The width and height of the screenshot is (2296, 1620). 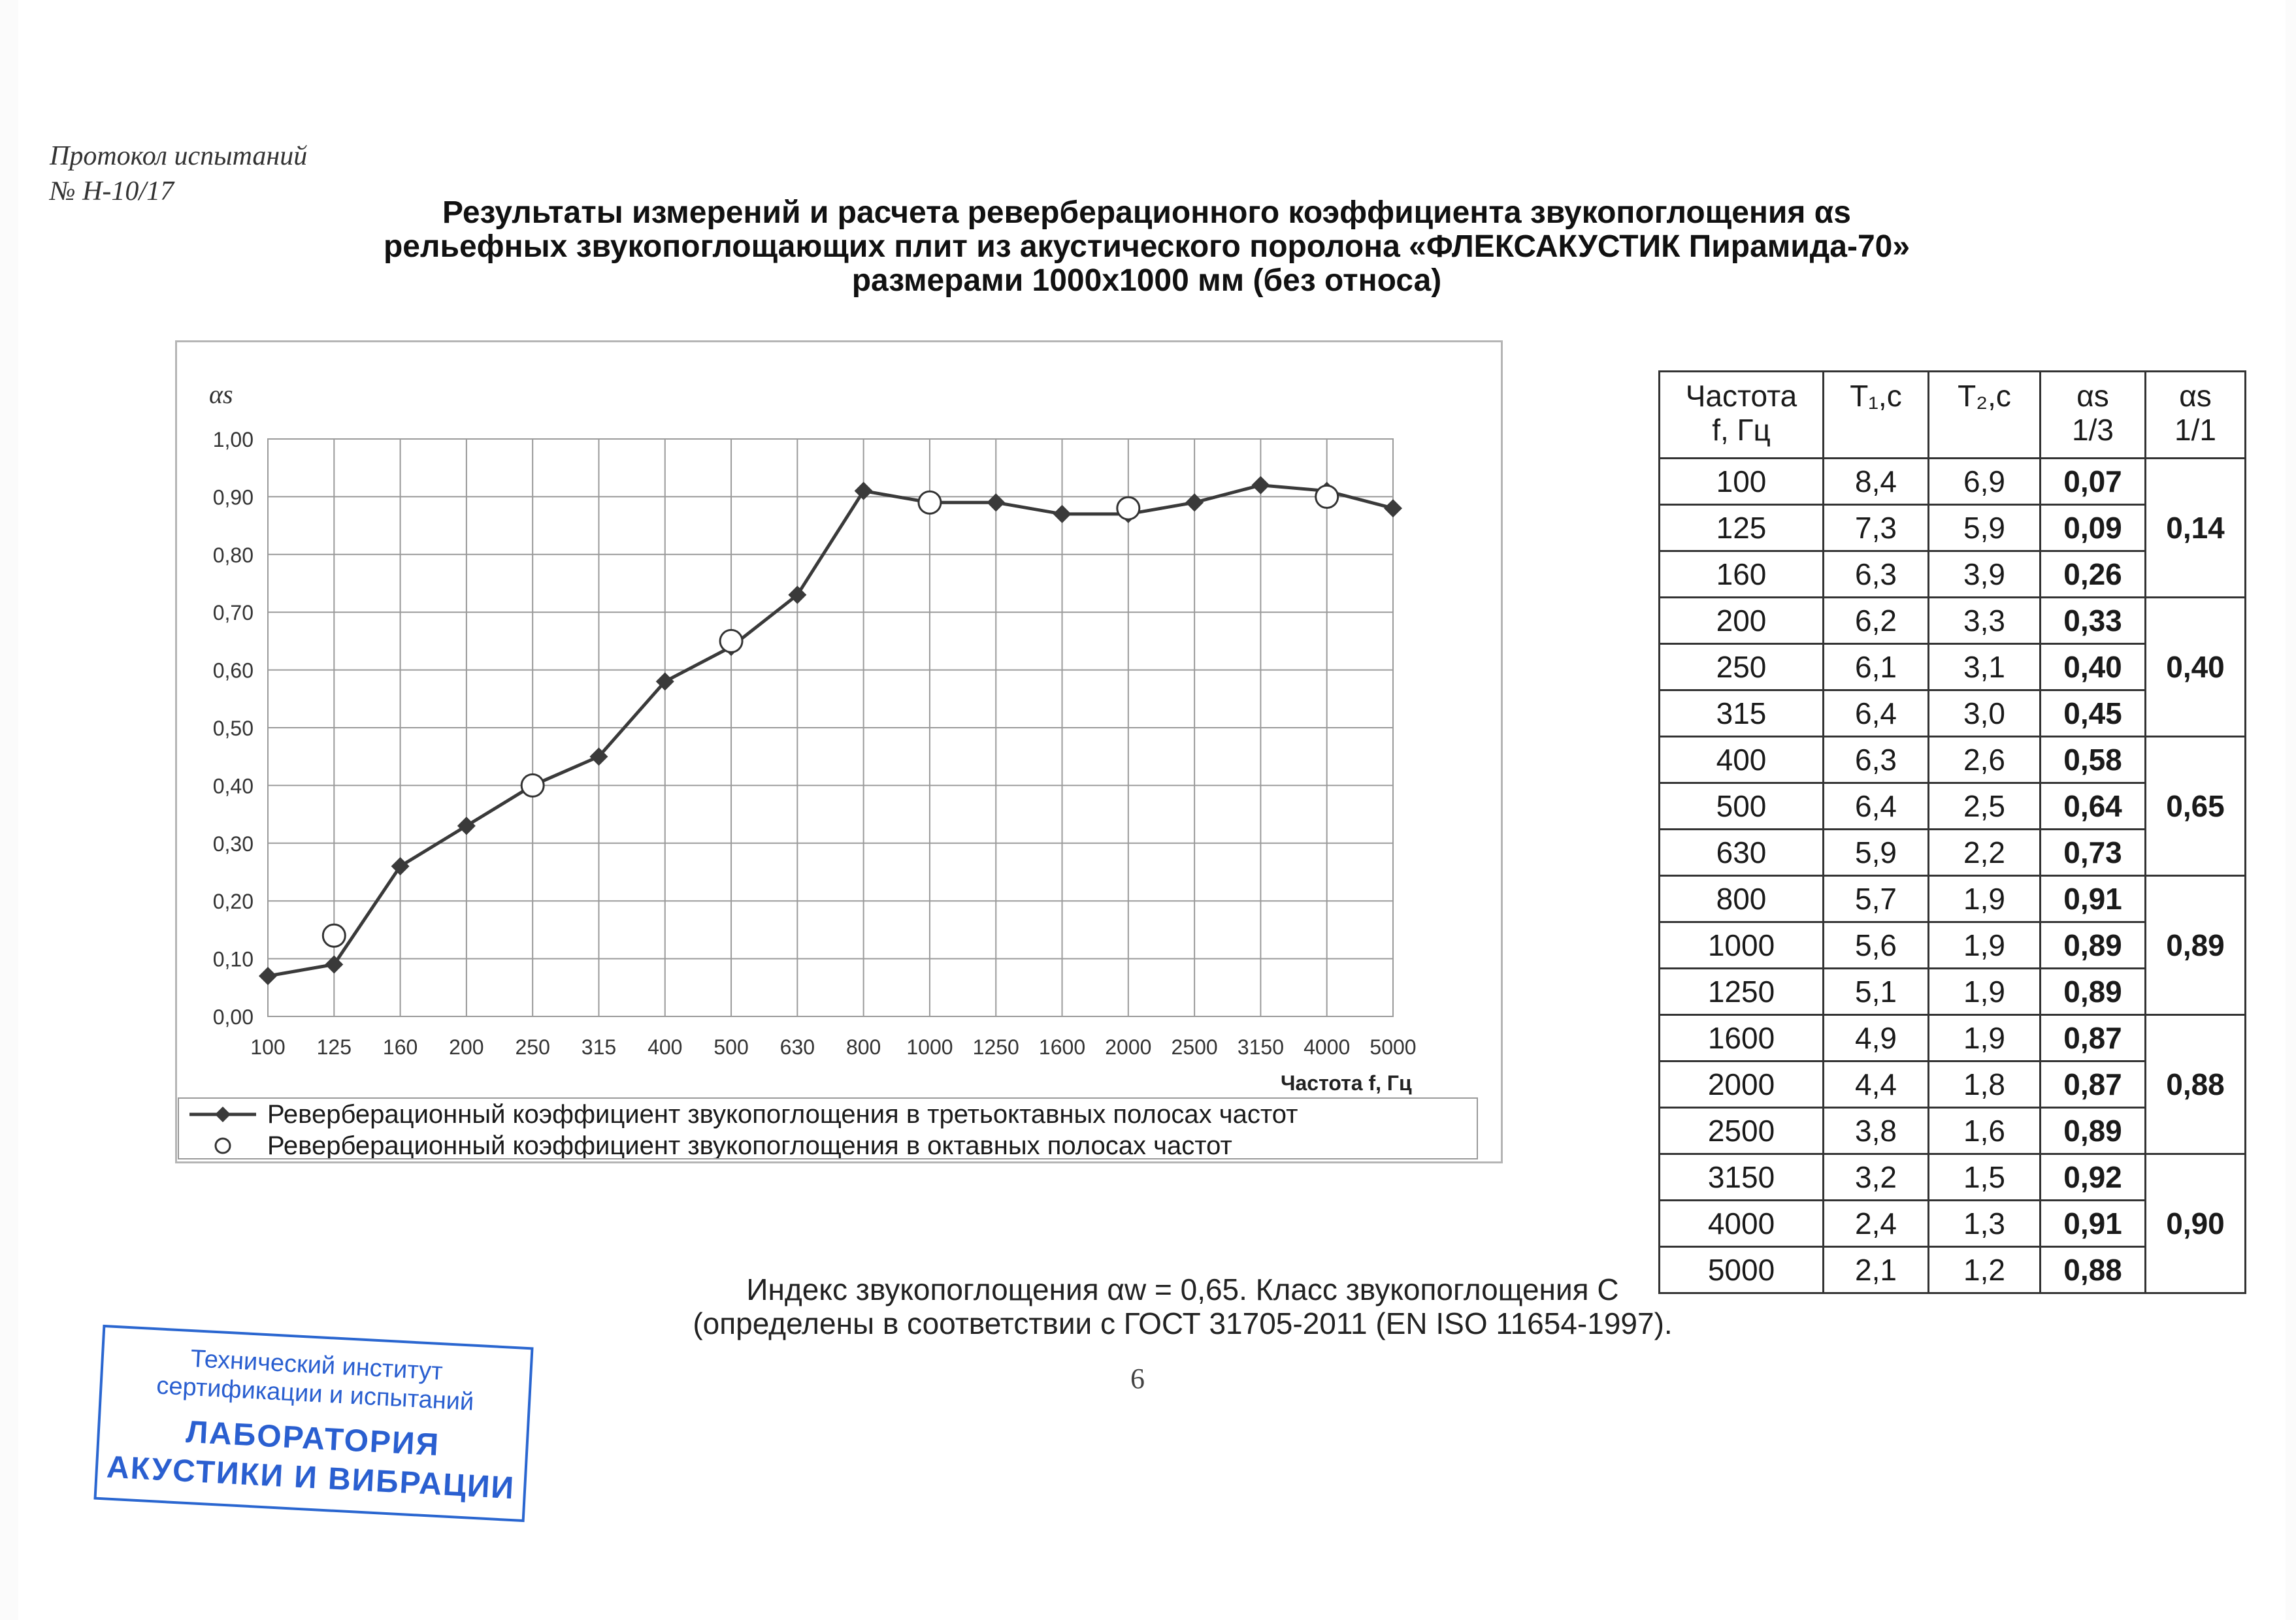 What do you see at coordinates (1984, 806) in the screenshot?
I see `cell-t2: 2,5` at bounding box center [1984, 806].